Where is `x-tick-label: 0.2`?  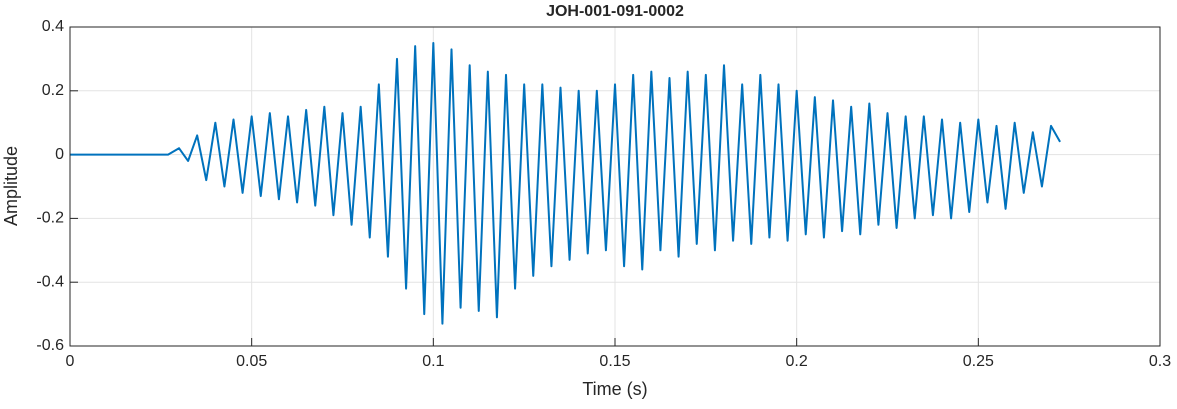 x-tick-label: 0.2 is located at coordinates (797, 361).